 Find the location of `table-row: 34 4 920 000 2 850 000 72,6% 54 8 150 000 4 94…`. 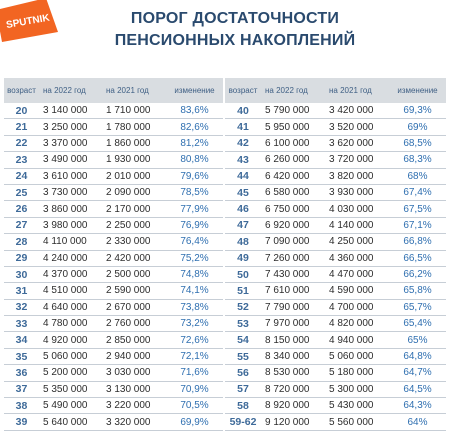

table-row: 34 4 920 000 2 850 000 72,6% 54 8 150 000 4 94… is located at coordinates (225, 340).